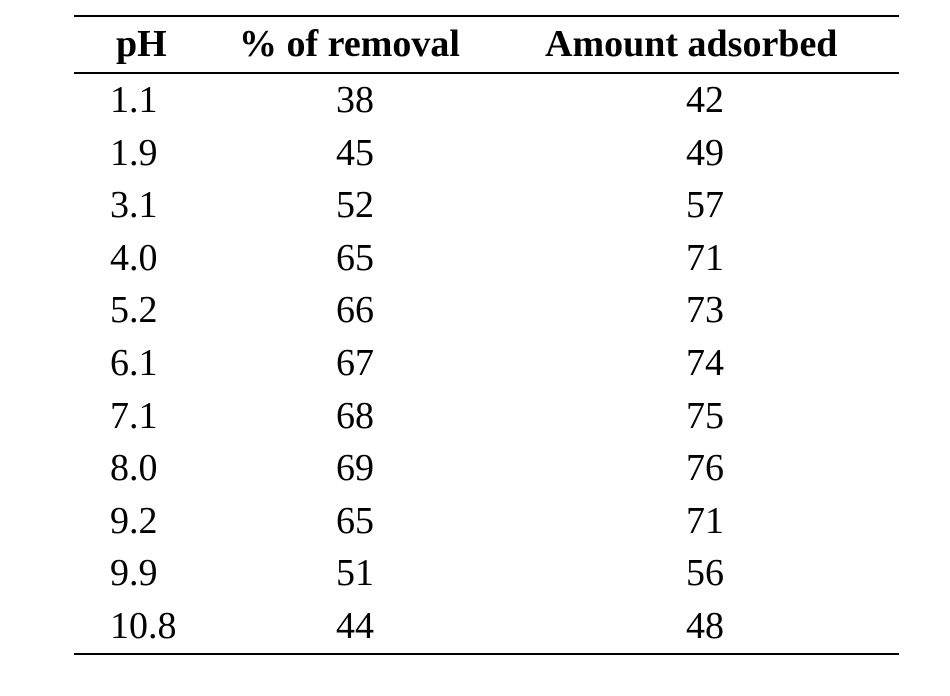  Describe the element at coordinates (141, 44) in the screenshot. I see `header-ph: pH` at that location.